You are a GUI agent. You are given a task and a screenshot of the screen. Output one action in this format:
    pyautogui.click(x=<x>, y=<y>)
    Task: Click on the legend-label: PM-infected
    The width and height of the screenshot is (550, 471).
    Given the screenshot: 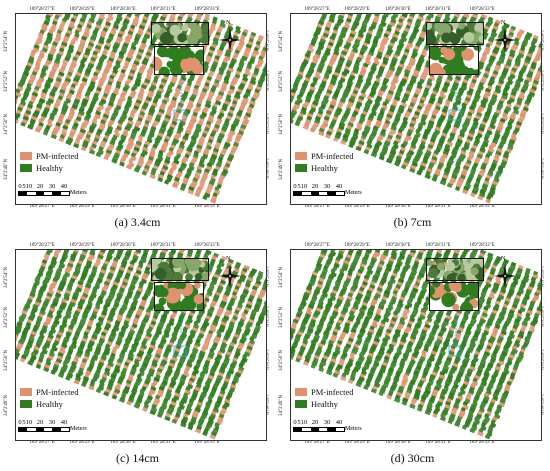 What is the action you would take?
    pyautogui.click(x=332, y=155)
    